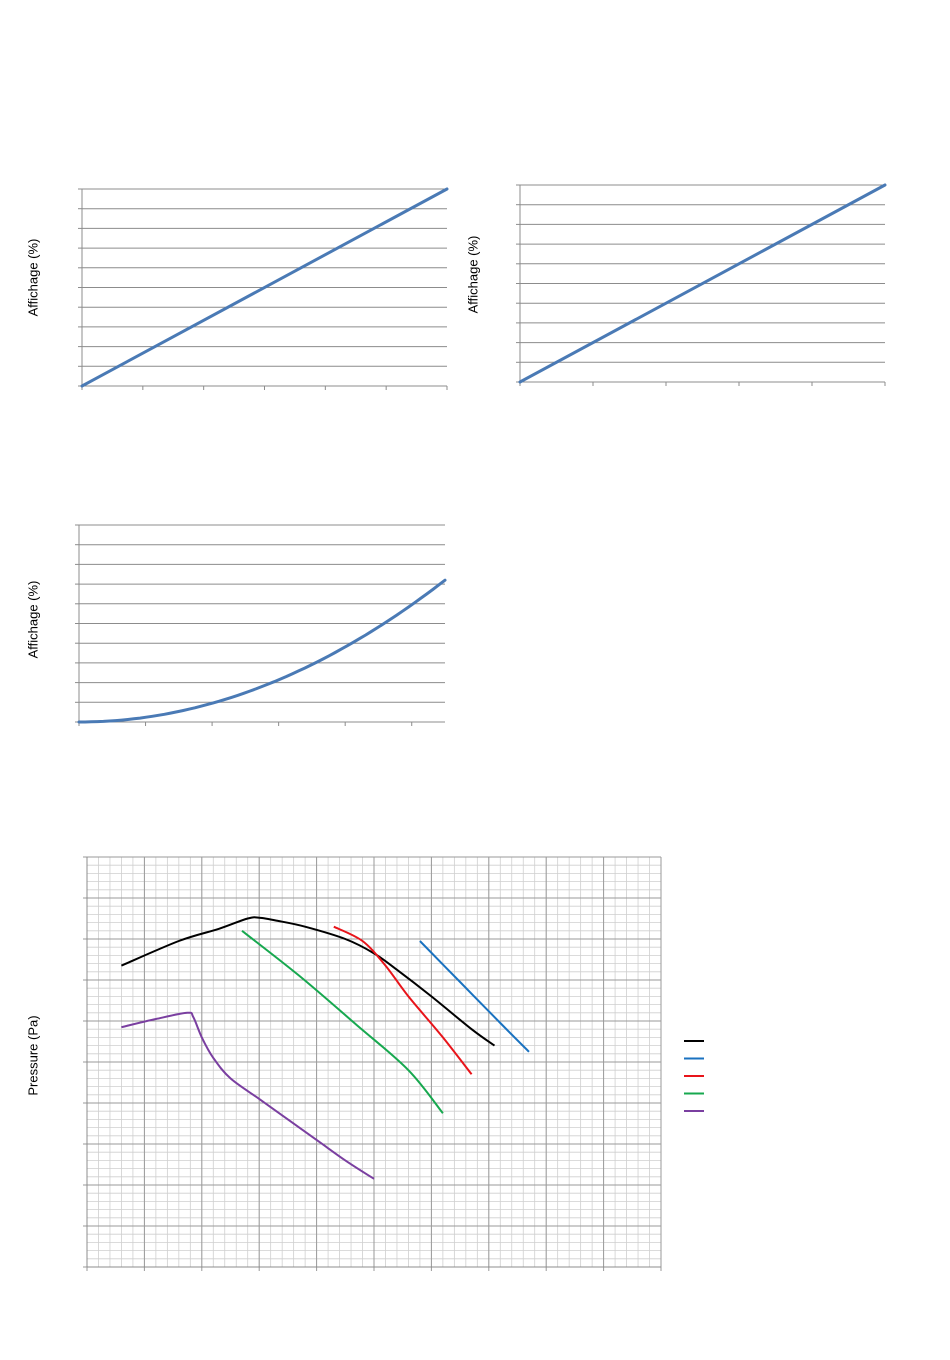  What do you see at coordinates (262, 651) in the screenshot?
I see `chart3-series-line` at bounding box center [262, 651].